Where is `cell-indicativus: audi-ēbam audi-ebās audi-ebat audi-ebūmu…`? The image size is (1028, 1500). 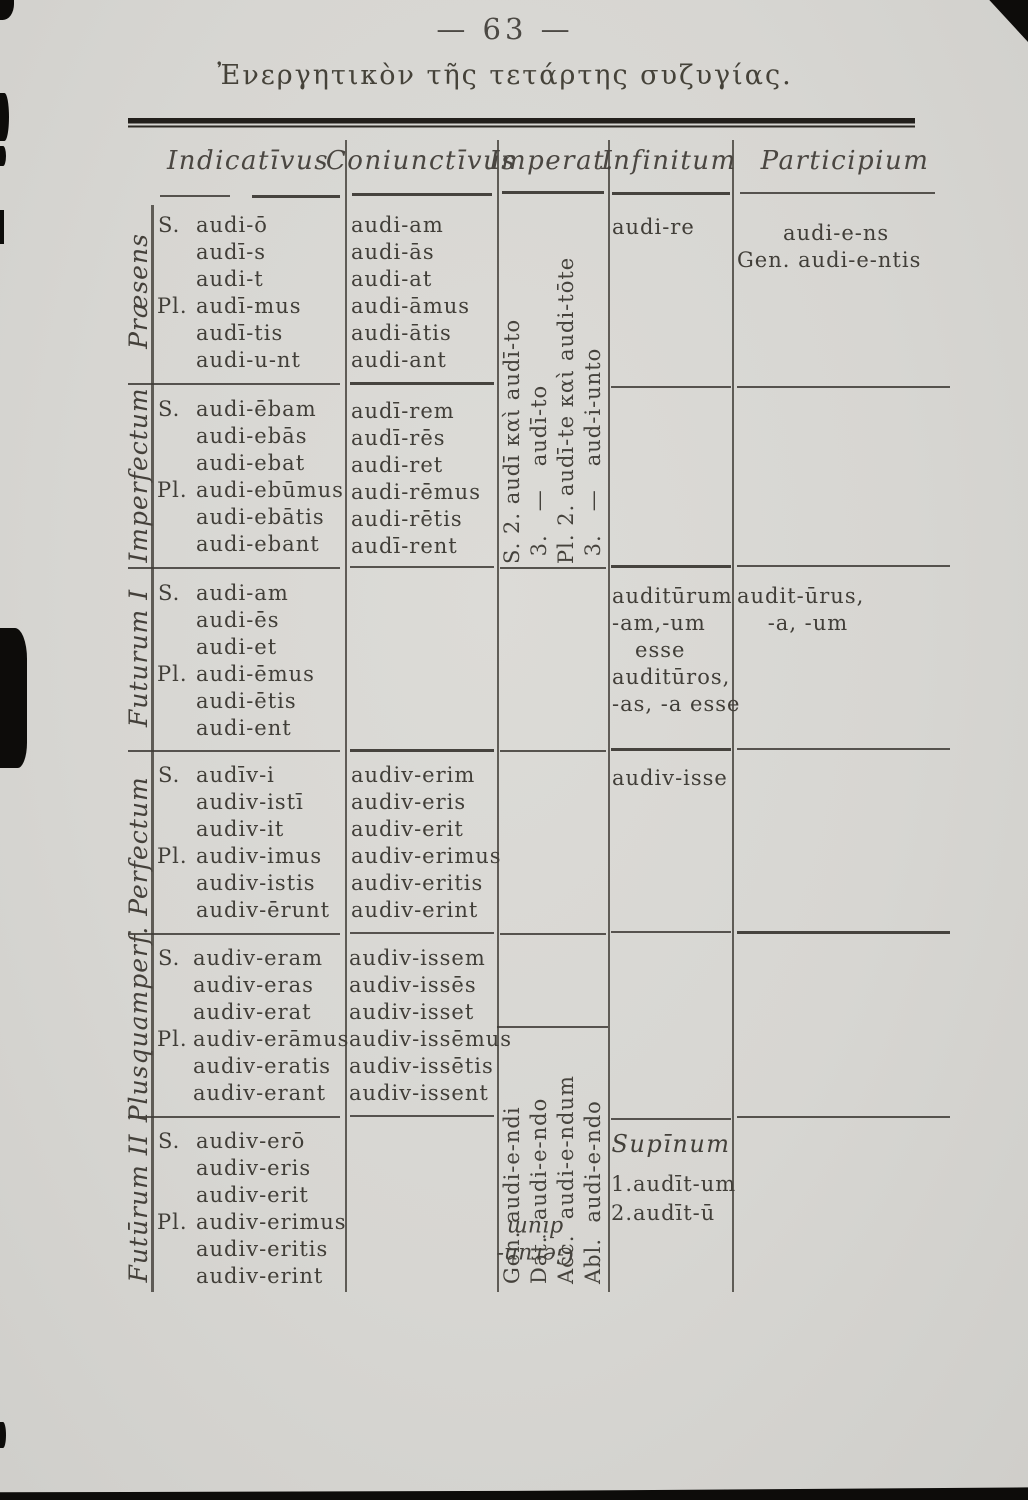 cell-indicativus: audi-ēbam audi-ebās audi-ebat audi-ebūmu… is located at coordinates (270, 476).